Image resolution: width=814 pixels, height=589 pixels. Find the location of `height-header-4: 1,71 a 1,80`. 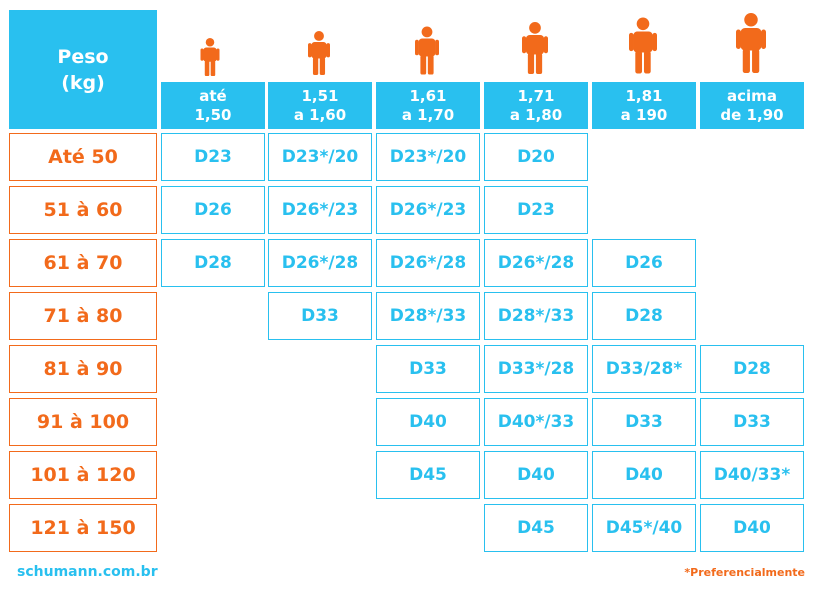

height-header-4: 1,71 a 1,80 is located at coordinates (536, 105).